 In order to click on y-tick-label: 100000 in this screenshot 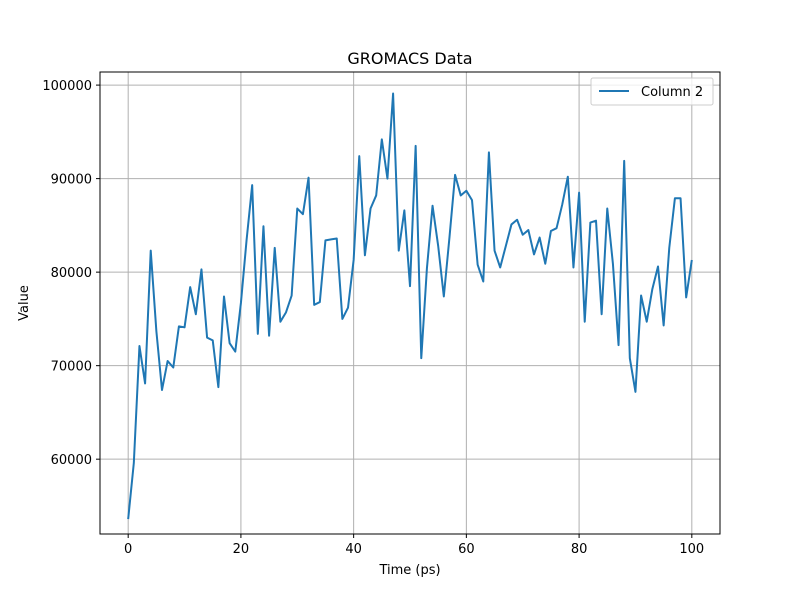, I will do `click(67, 86)`.